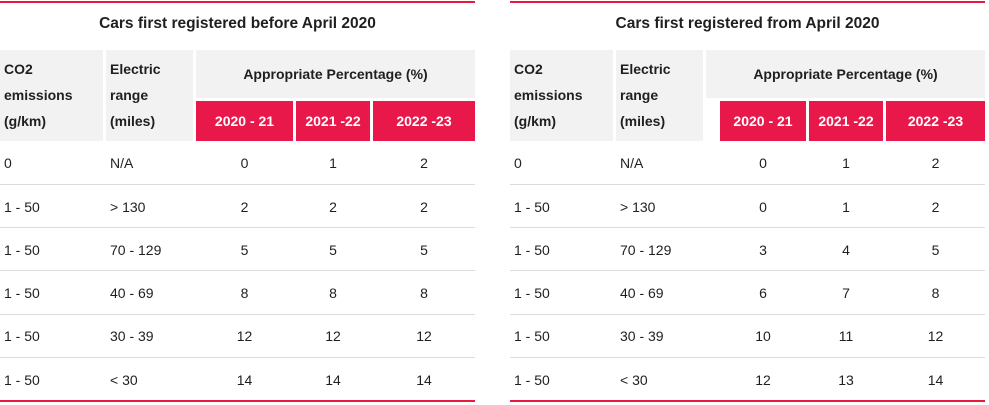 This screenshot has width=989, height=405. Describe the element at coordinates (763, 336) in the screenshot. I see `cell-value-2020-21: 10` at that location.